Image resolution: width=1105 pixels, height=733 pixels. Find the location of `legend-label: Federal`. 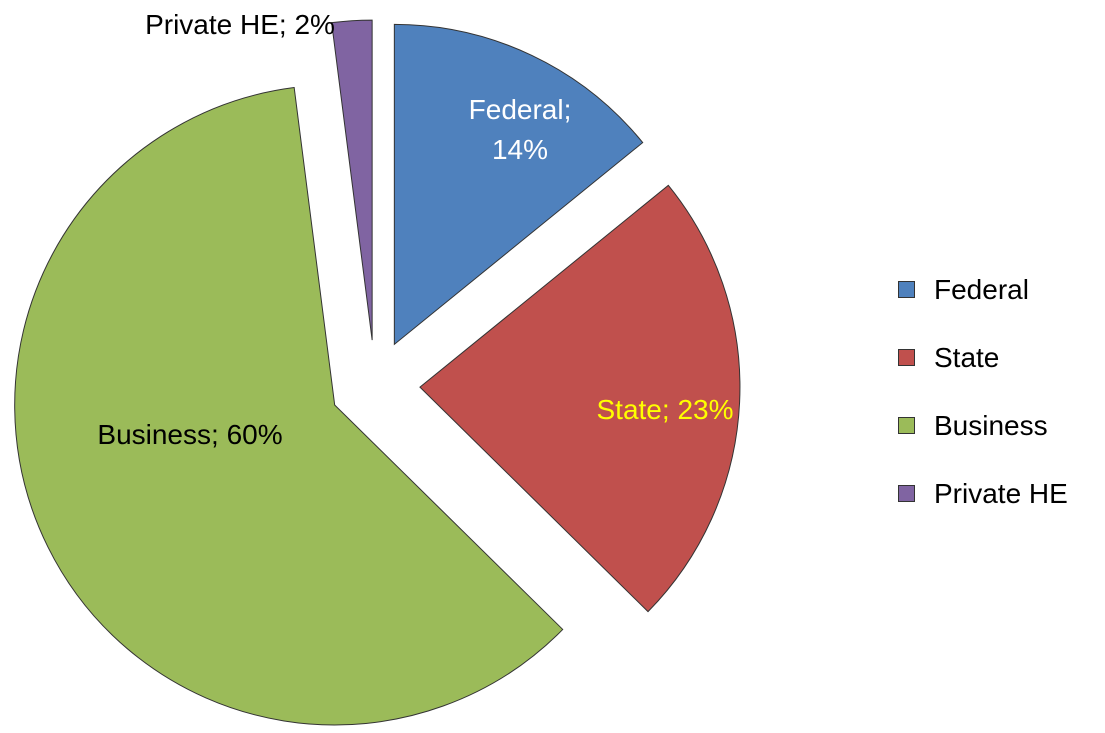

legend-label: Federal is located at coordinates (981, 289).